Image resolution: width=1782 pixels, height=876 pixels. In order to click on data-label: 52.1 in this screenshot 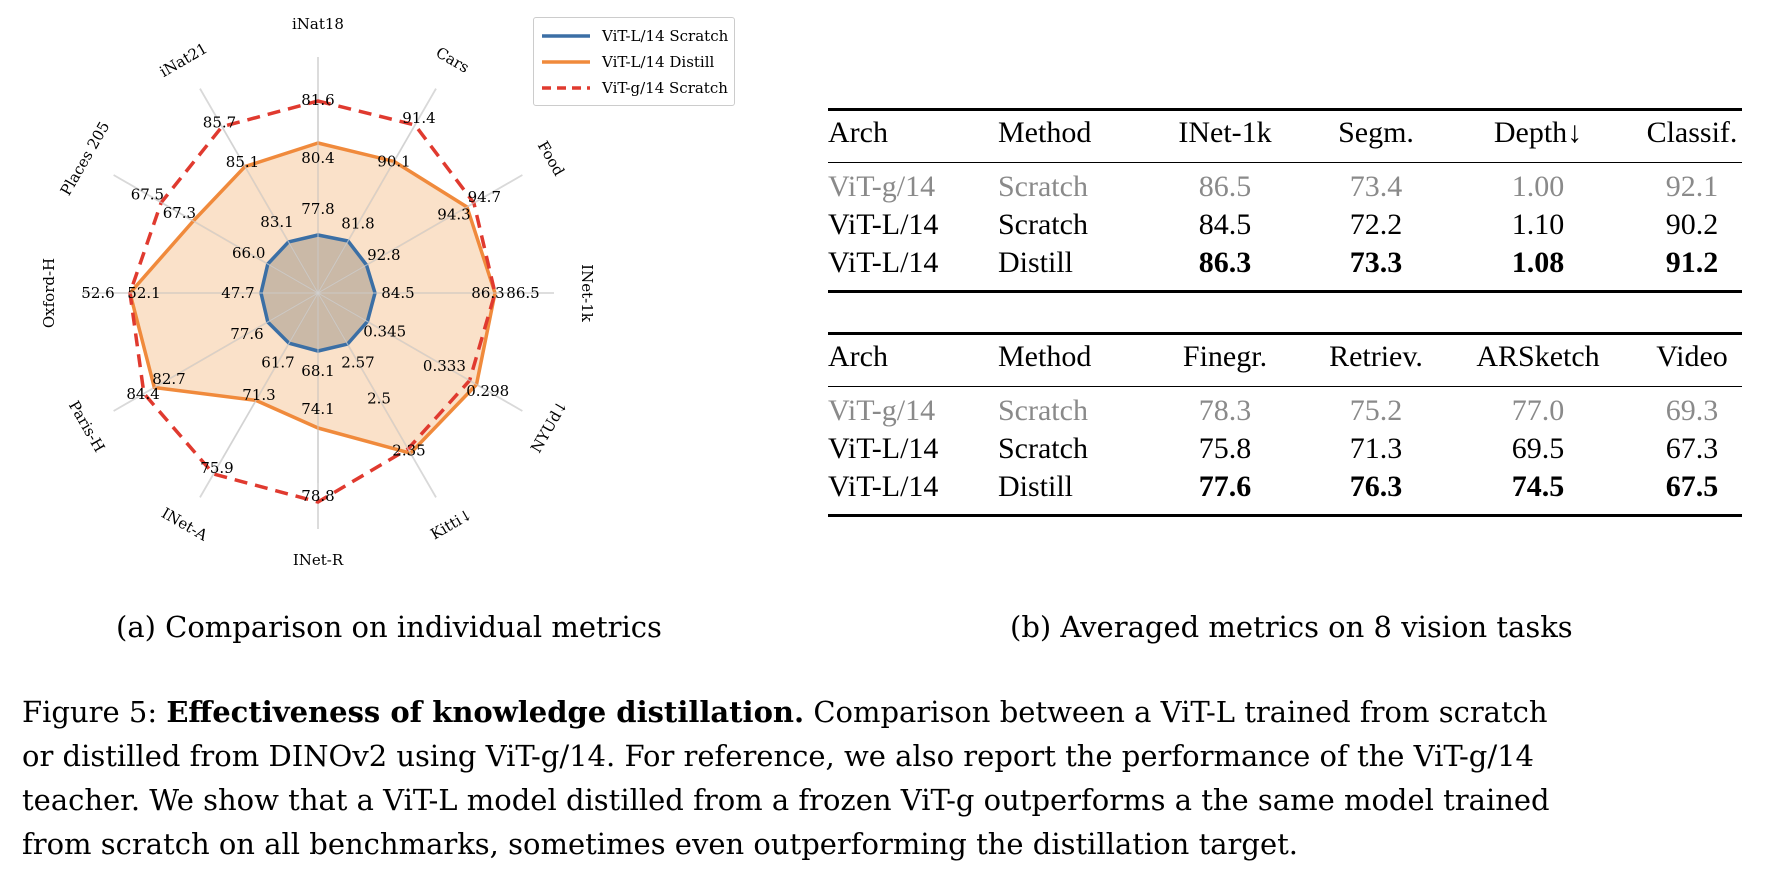, I will do `click(143, 293)`.